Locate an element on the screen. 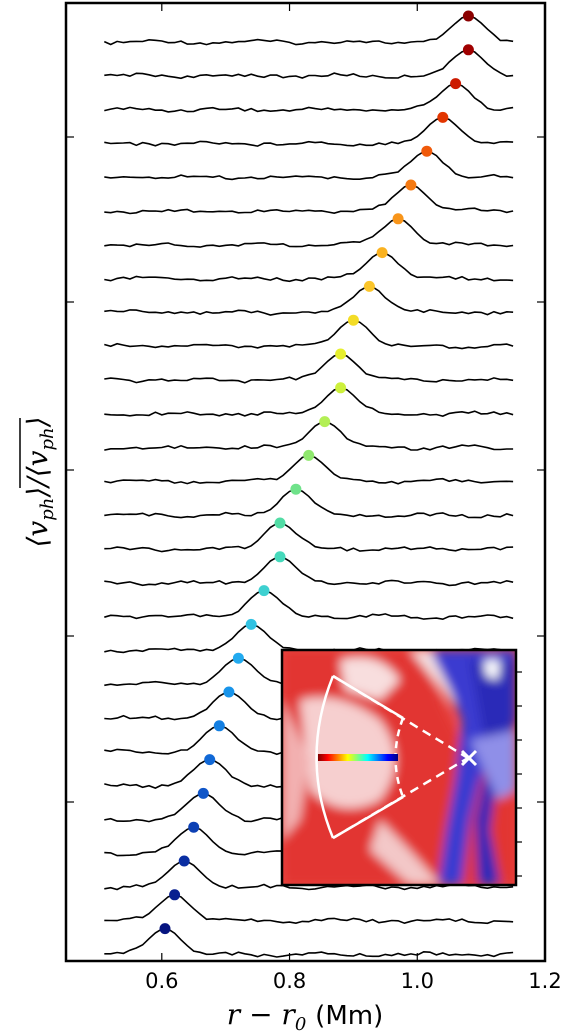  y-axis-label: ⟨vph⟩/⟨vph⟩ is located at coordinates (39, 481).